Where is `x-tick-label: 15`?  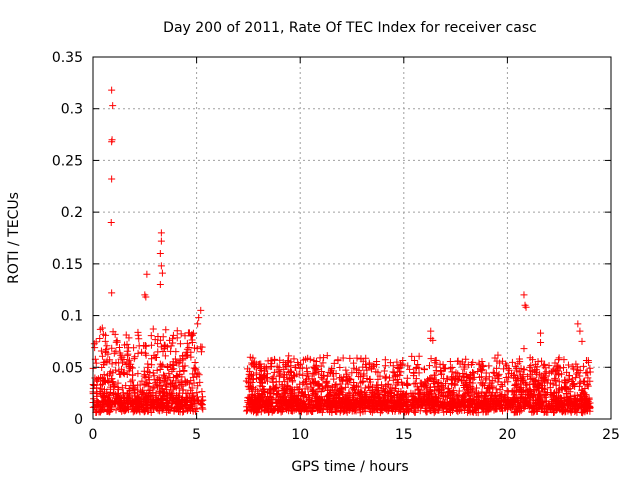 x-tick-label: 15 is located at coordinates (404, 435).